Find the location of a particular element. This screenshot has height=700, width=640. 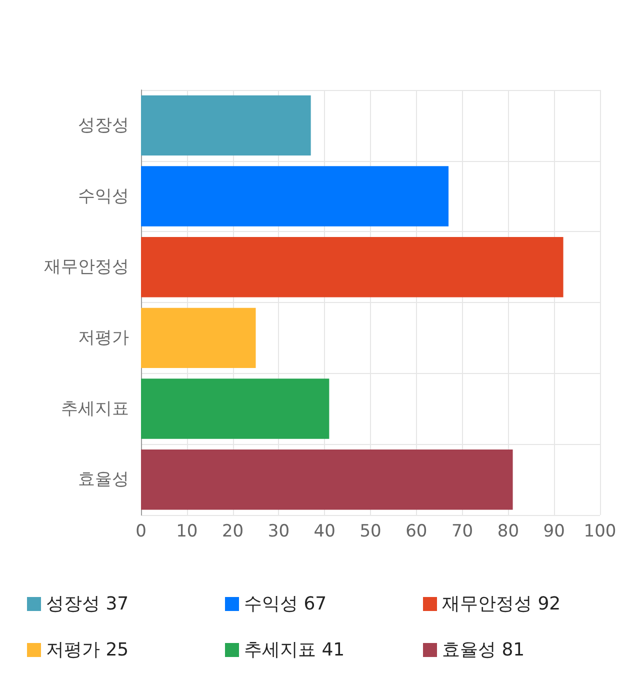

y-tick-label: 성장성 is located at coordinates (103, 125).